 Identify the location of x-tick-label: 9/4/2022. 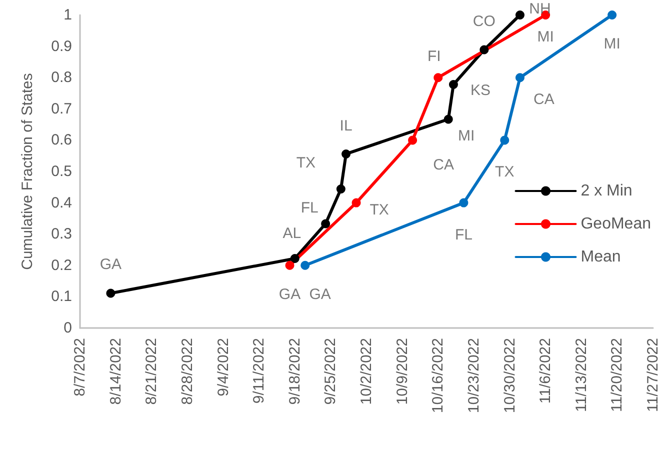
(223, 367).